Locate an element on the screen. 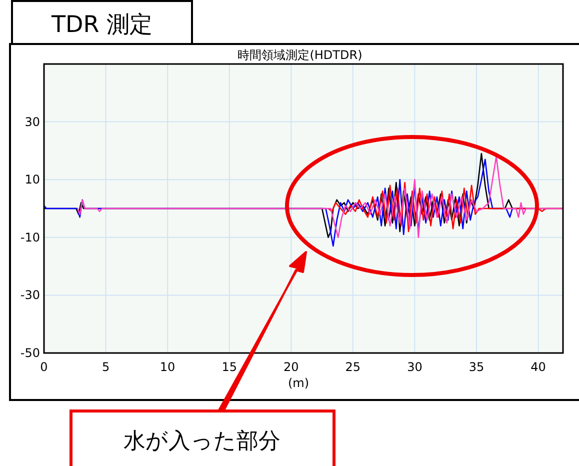 Image resolution: width=579 pixels, height=466 pixels. x-tick-label: 30 is located at coordinates (414, 367).